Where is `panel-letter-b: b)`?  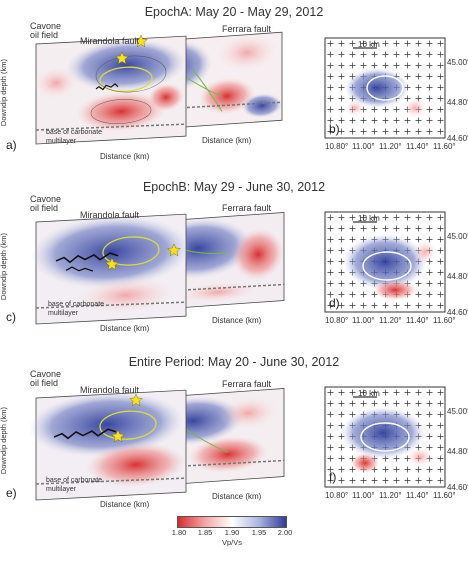 panel-letter-b: b) is located at coordinates (334, 129).